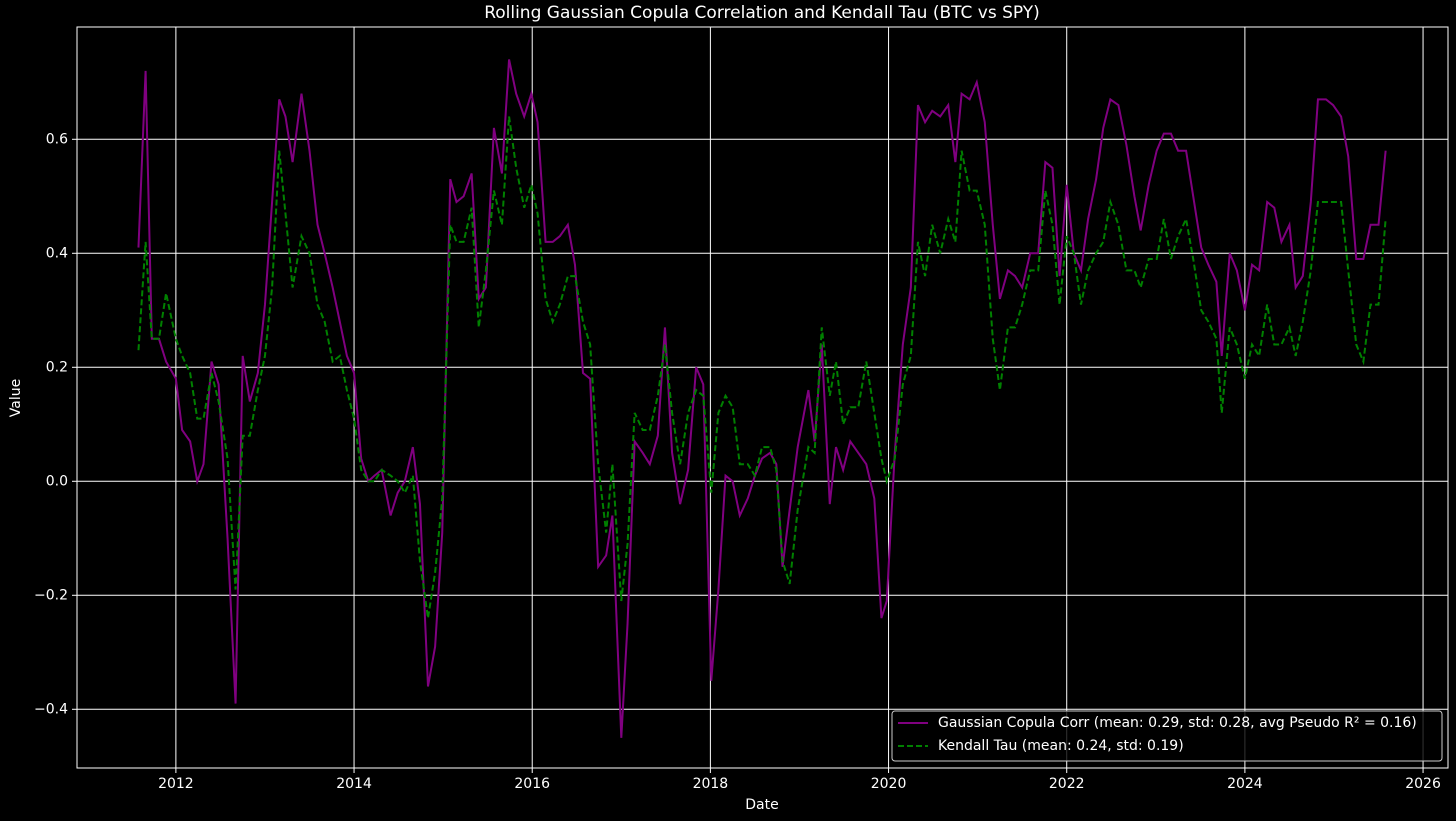 The height and width of the screenshot is (821, 1456). Describe the element at coordinates (51, 709) in the screenshot. I see `y-tick-label: −0.4` at that location.